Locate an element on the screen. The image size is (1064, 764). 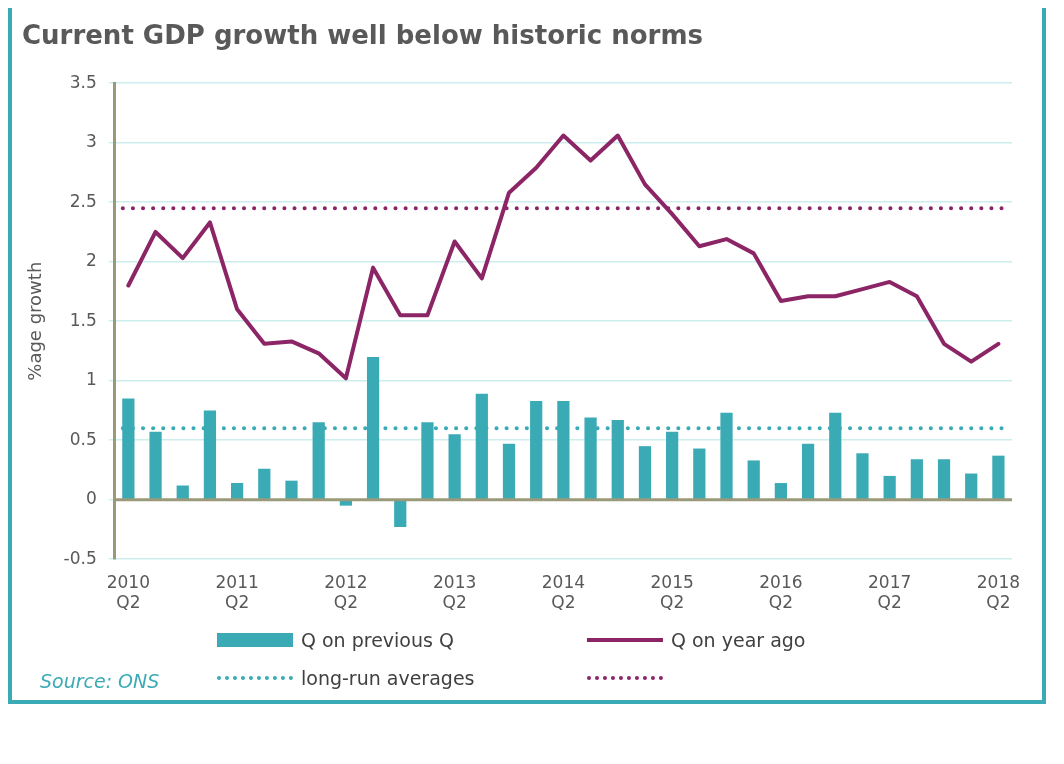
x-tick-label: 2014 Q2 is located at coordinates (563, 592).